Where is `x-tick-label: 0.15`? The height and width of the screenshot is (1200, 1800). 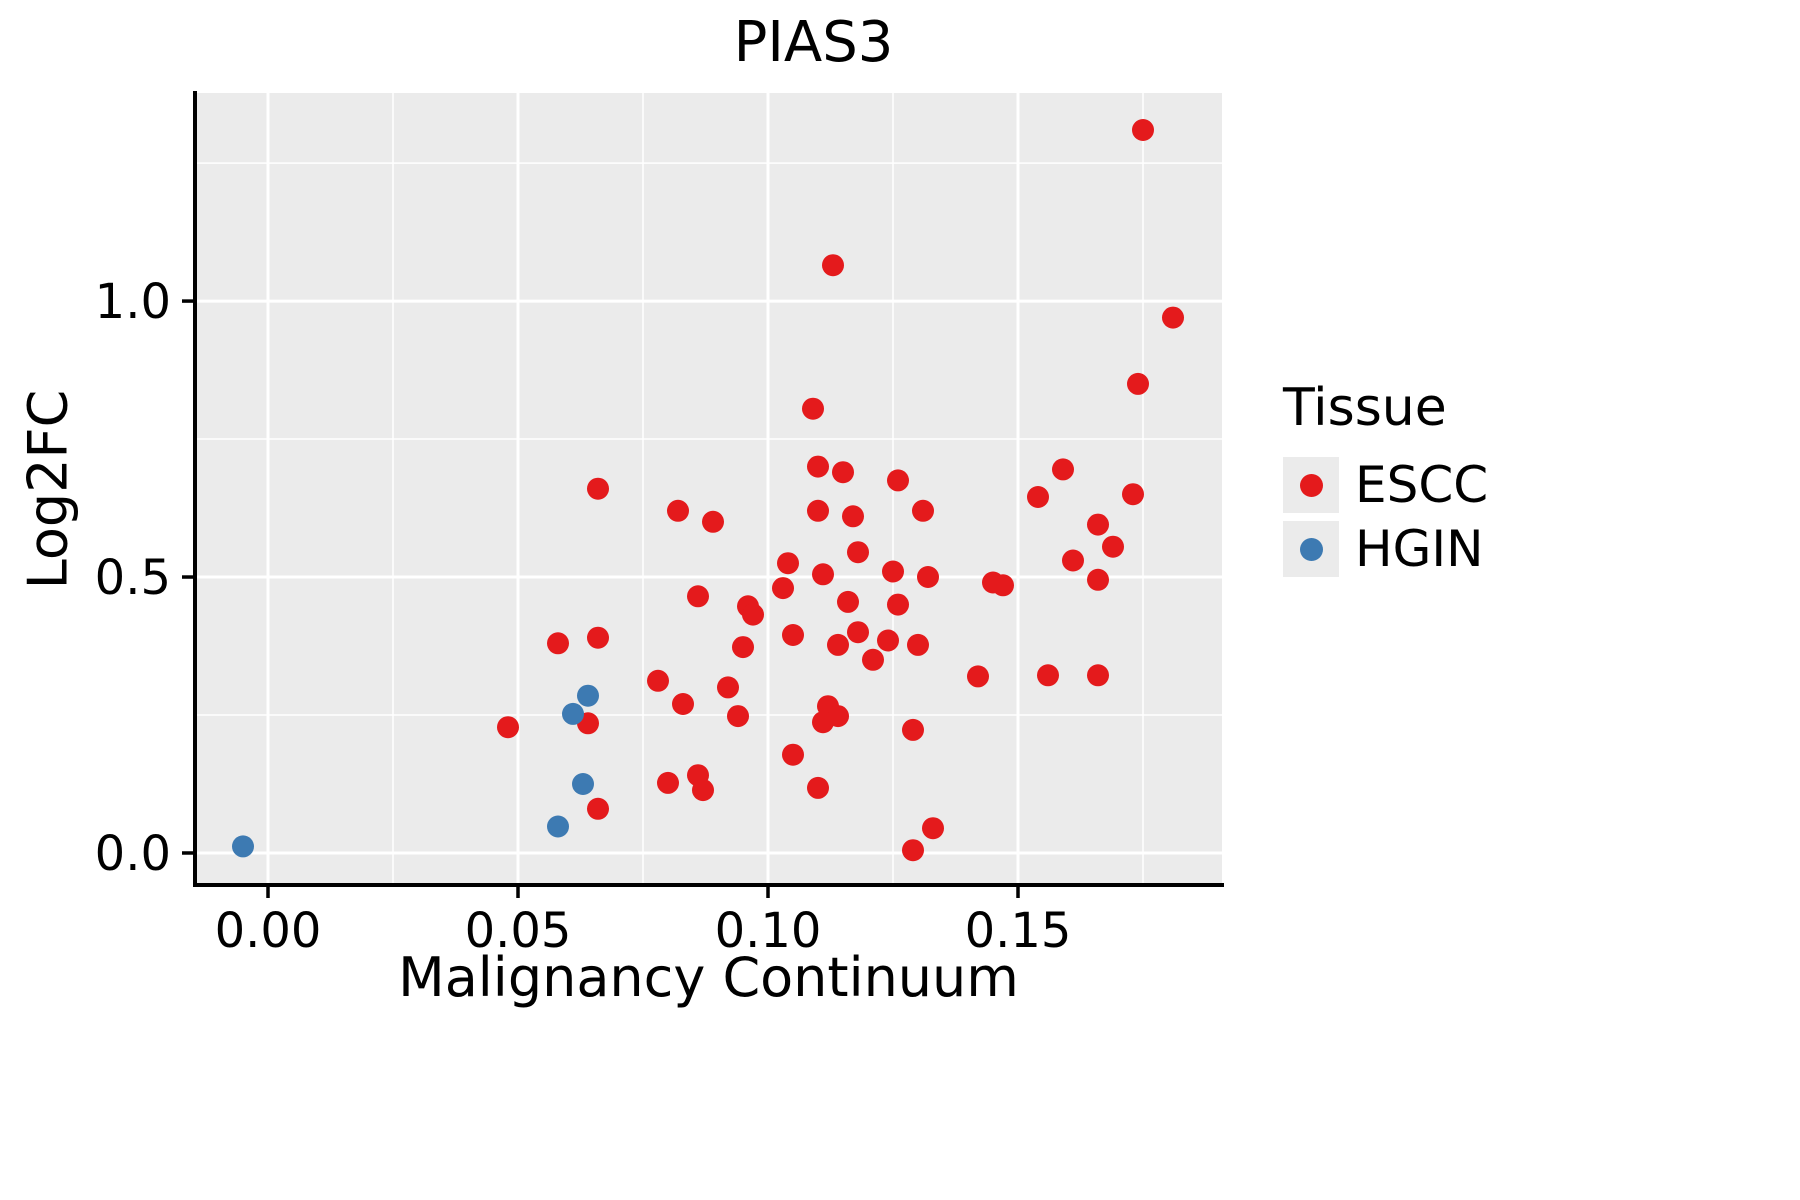 x-tick-label: 0.15 is located at coordinates (1018, 931).